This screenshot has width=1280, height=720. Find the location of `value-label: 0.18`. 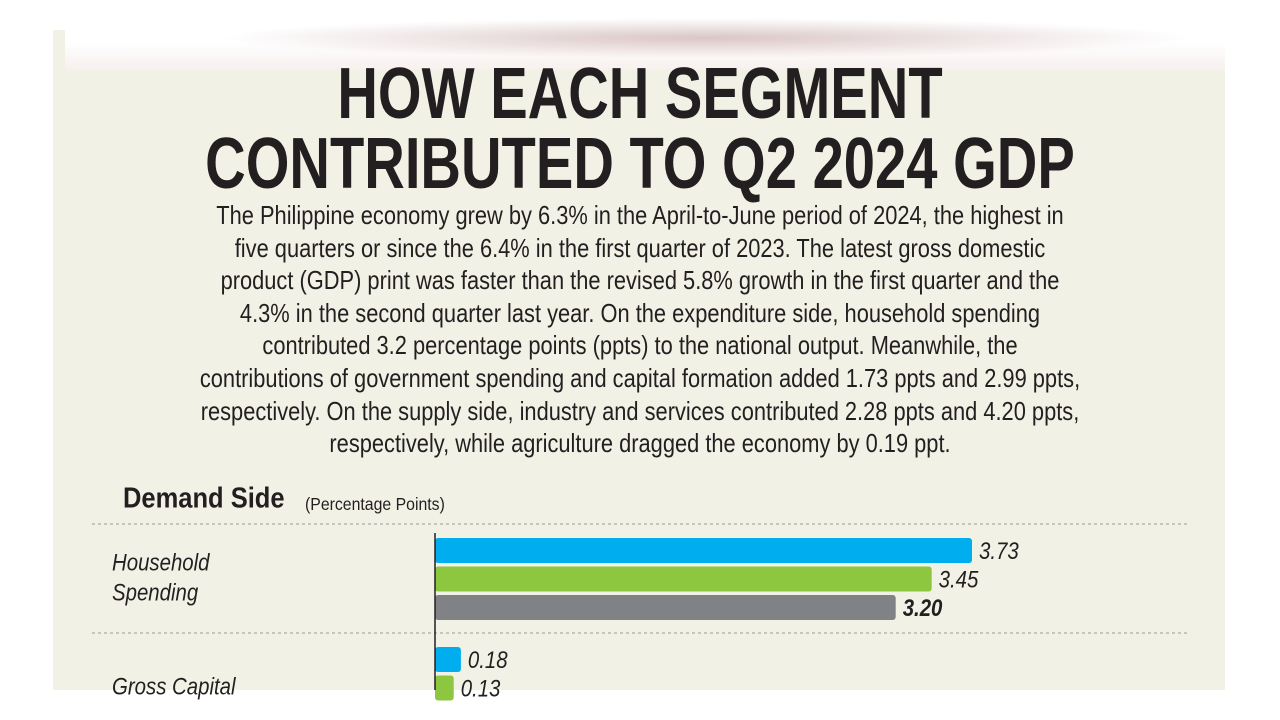

value-label: 0.18 is located at coordinates (488, 659).